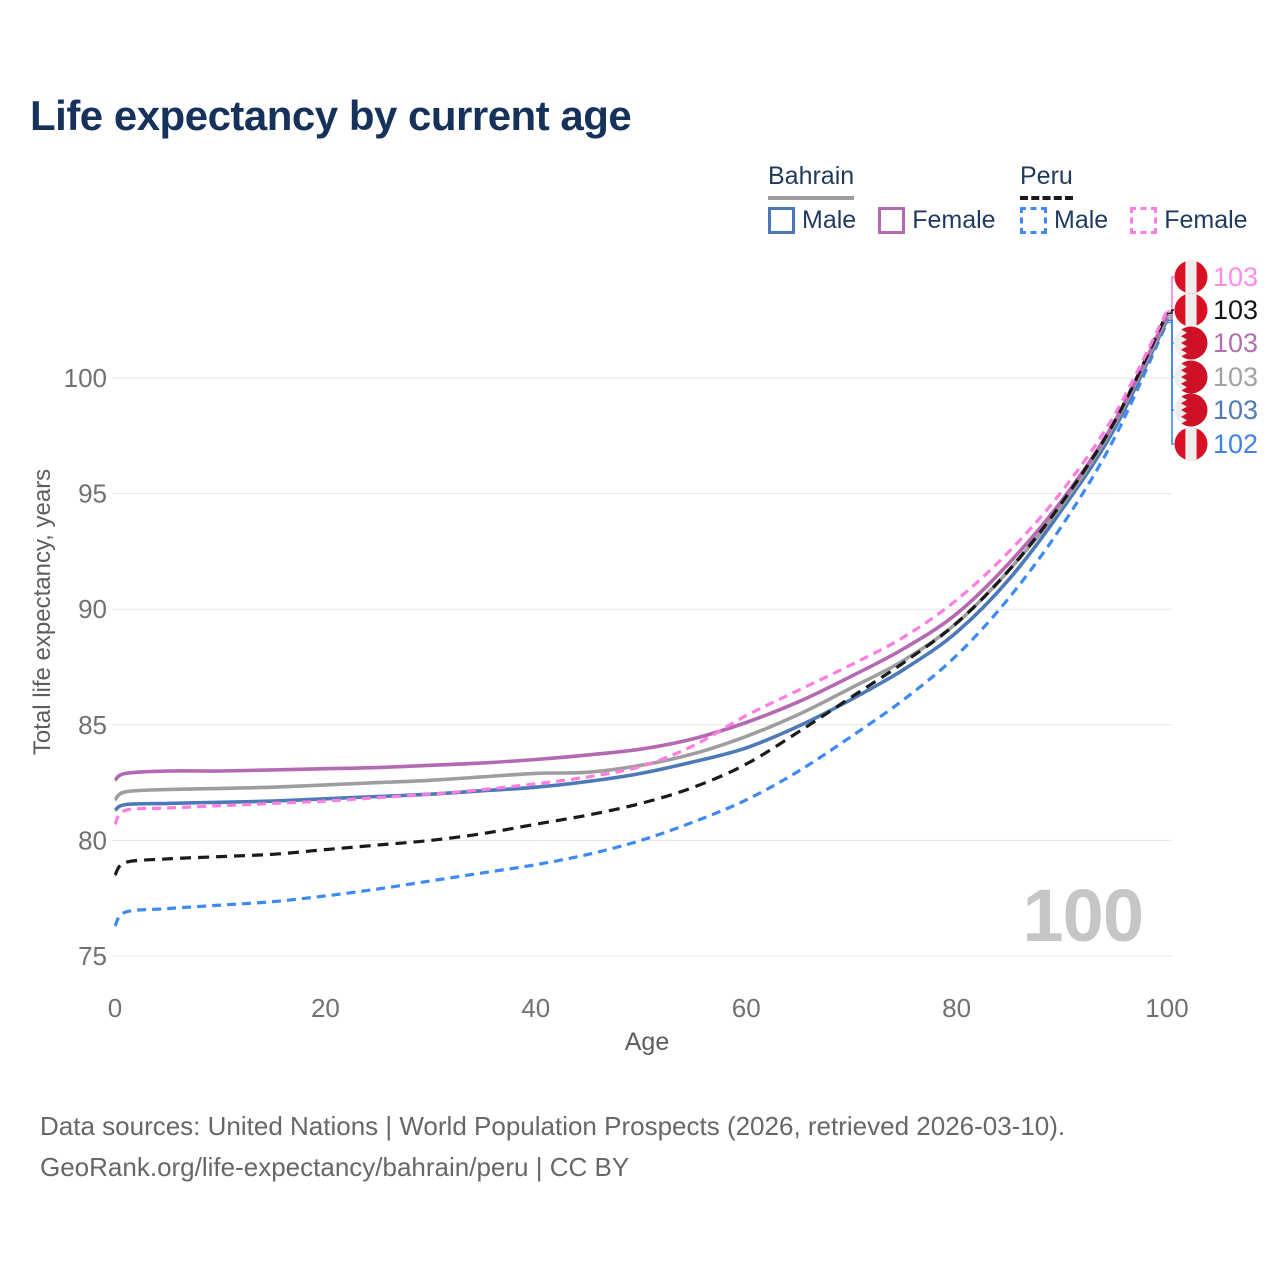 The width and height of the screenshot is (1280, 1280). Describe the element at coordinates (331, 115) in the screenshot. I see `page-title: Life expectancy by current age` at that location.